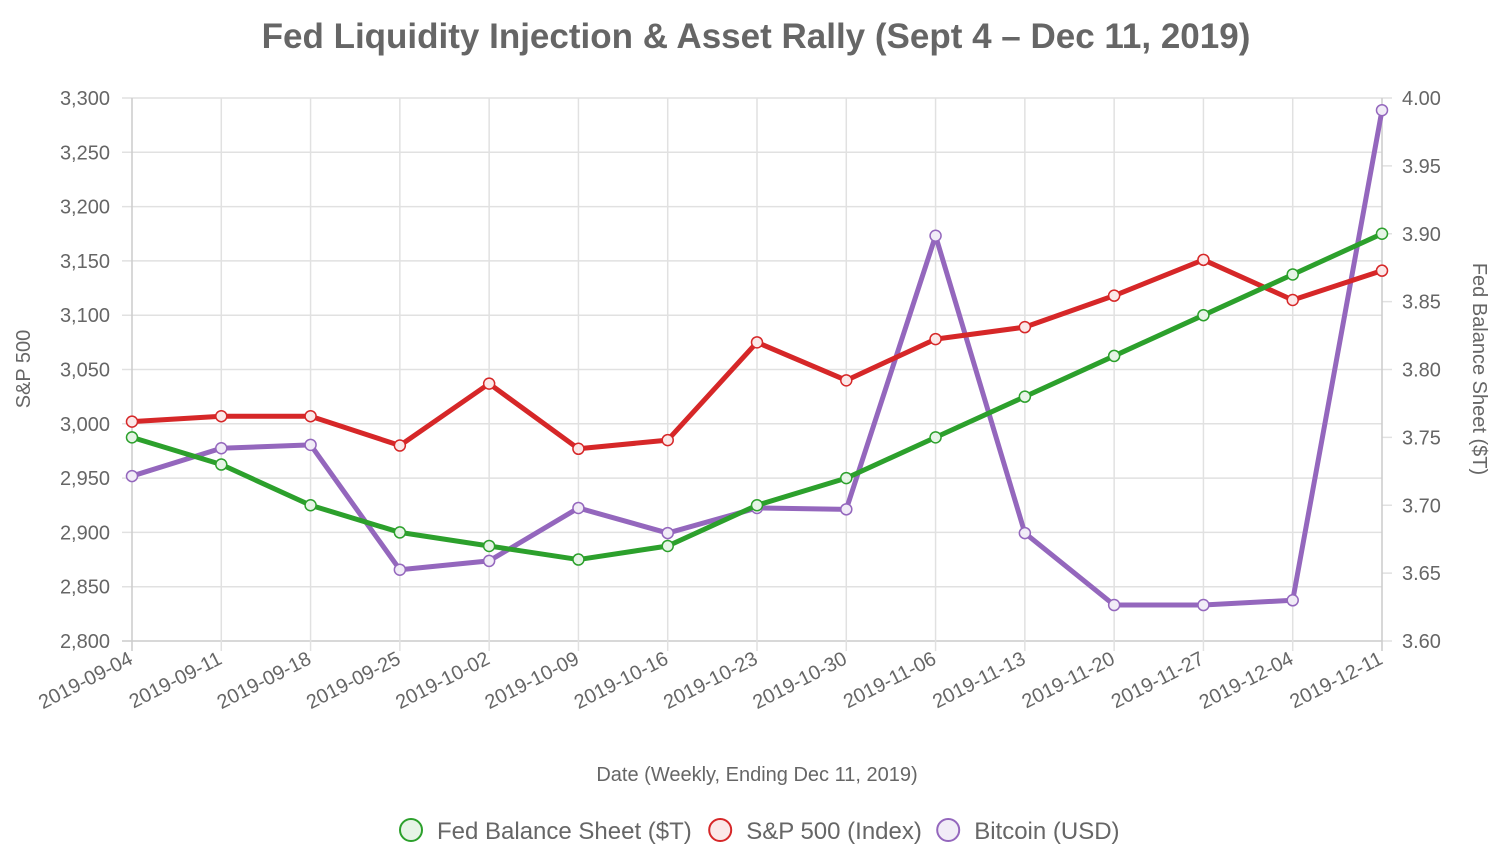 The image size is (1502, 866). What do you see at coordinates (756, 775) in the screenshot?
I see `x-axis-title: Date (Weekly, Ending Dec 11, 2019)` at bounding box center [756, 775].